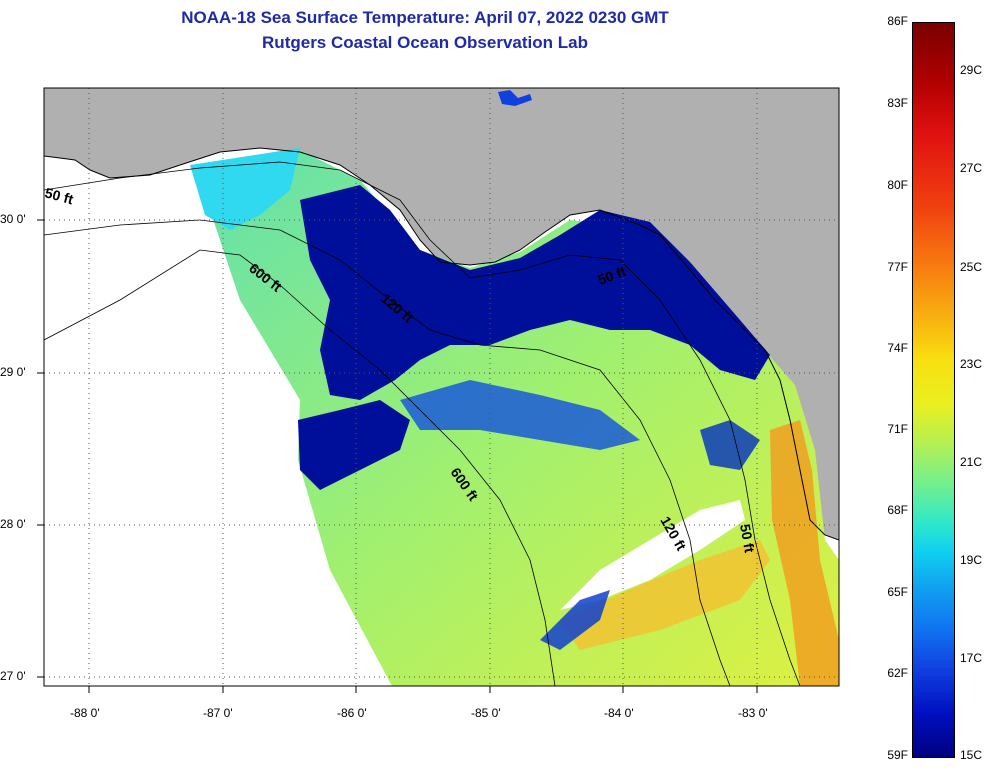  I want to click on colorbar, so click(933, 390).